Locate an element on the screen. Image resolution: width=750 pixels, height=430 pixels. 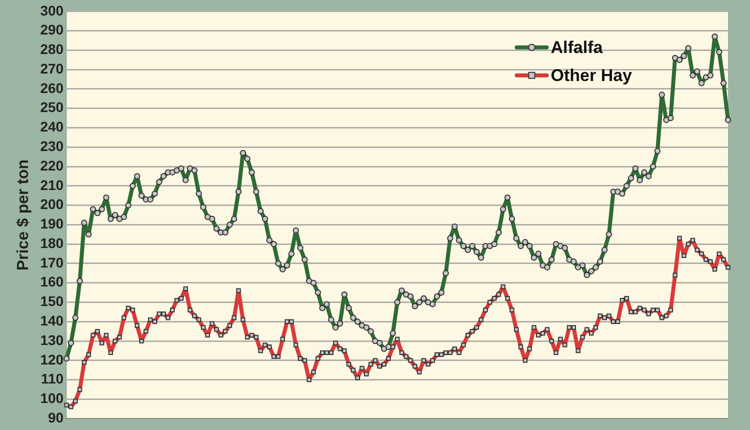
y-tick-label: 170 is located at coordinates (52, 262).